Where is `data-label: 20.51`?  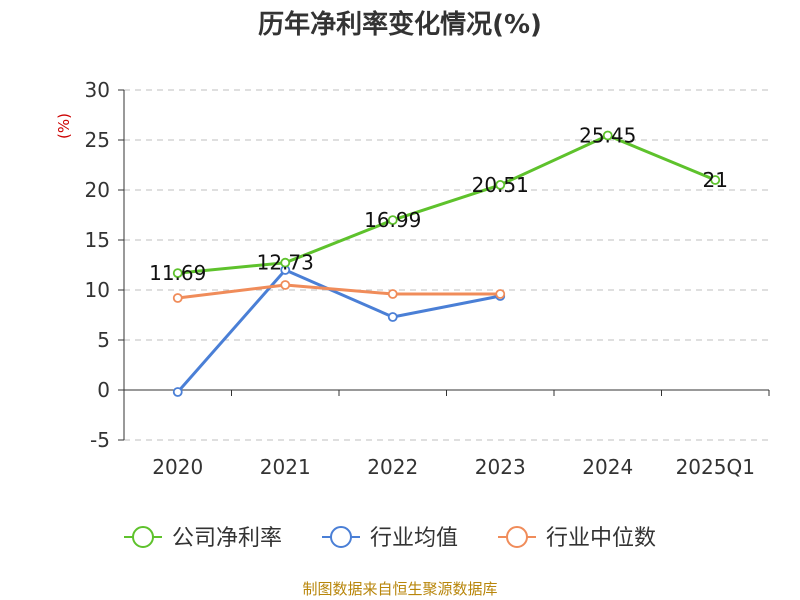
data-label: 20.51 is located at coordinates (500, 185).